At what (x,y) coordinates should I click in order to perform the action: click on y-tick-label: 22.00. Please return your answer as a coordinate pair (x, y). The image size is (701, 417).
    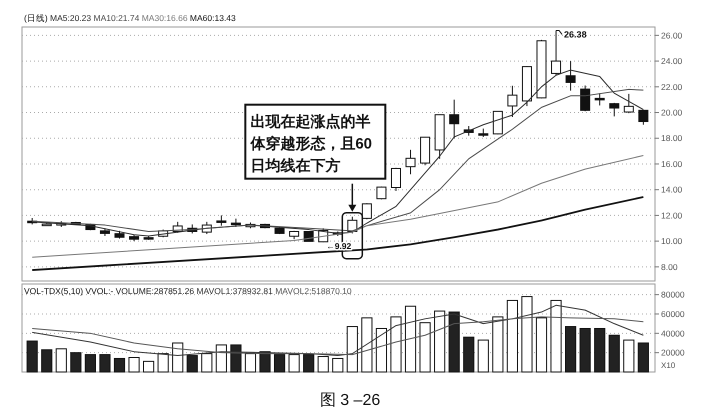
    Looking at the image, I should click on (672, 87).